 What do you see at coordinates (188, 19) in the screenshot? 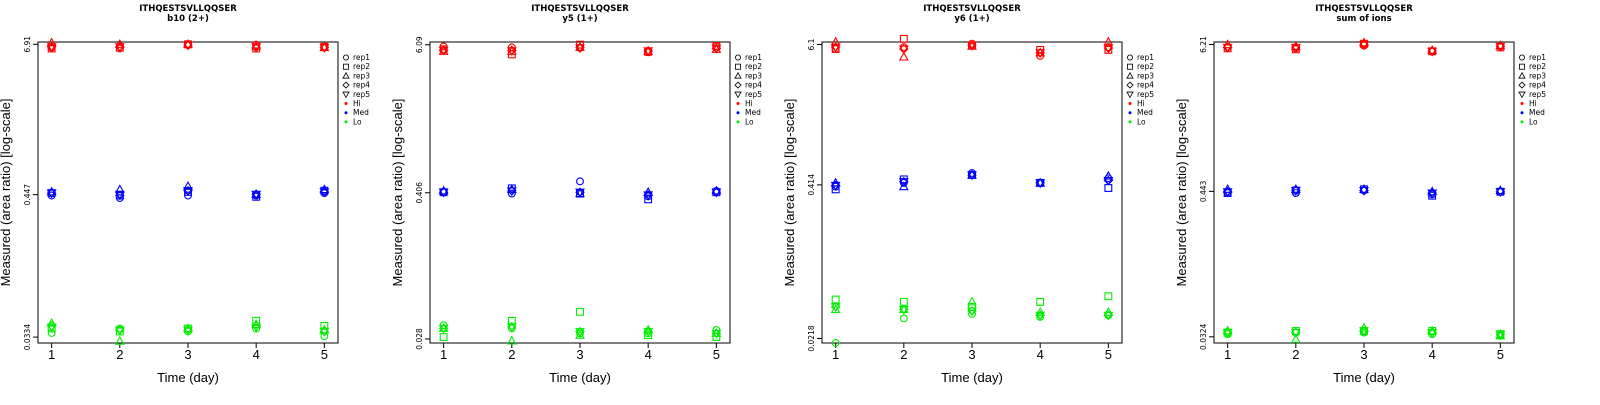
I see `chart-subtitle: b10 (2+)` at bounding box center [188, 19].